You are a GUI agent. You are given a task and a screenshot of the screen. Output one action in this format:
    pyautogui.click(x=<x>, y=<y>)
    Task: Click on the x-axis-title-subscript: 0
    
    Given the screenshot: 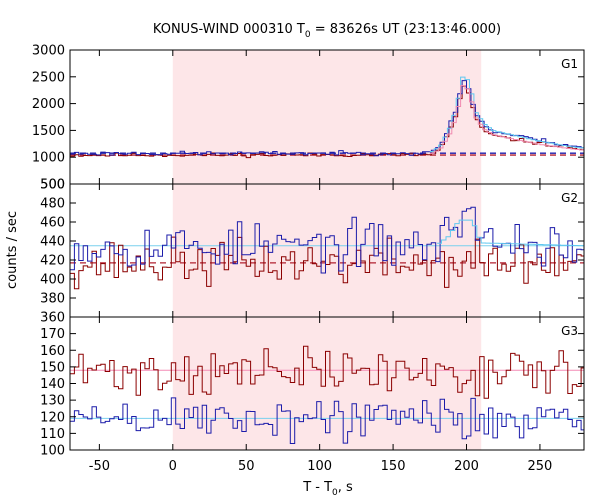 What is the action you would take?
    pyautogui.click(x=335, y=493)
    